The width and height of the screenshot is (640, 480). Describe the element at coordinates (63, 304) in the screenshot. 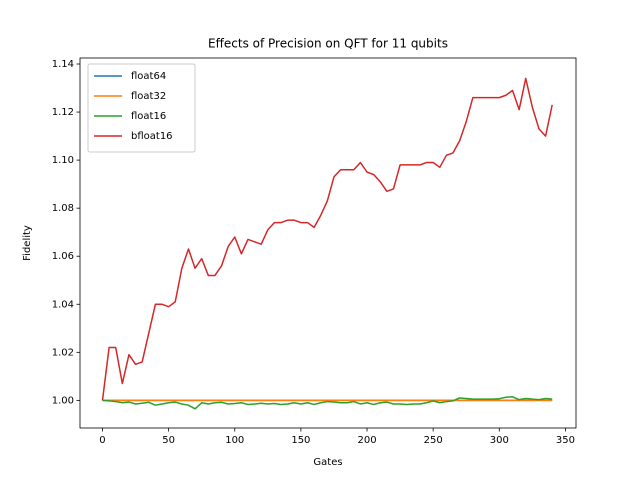

I see `y-tick-label: 1.04` at that location.